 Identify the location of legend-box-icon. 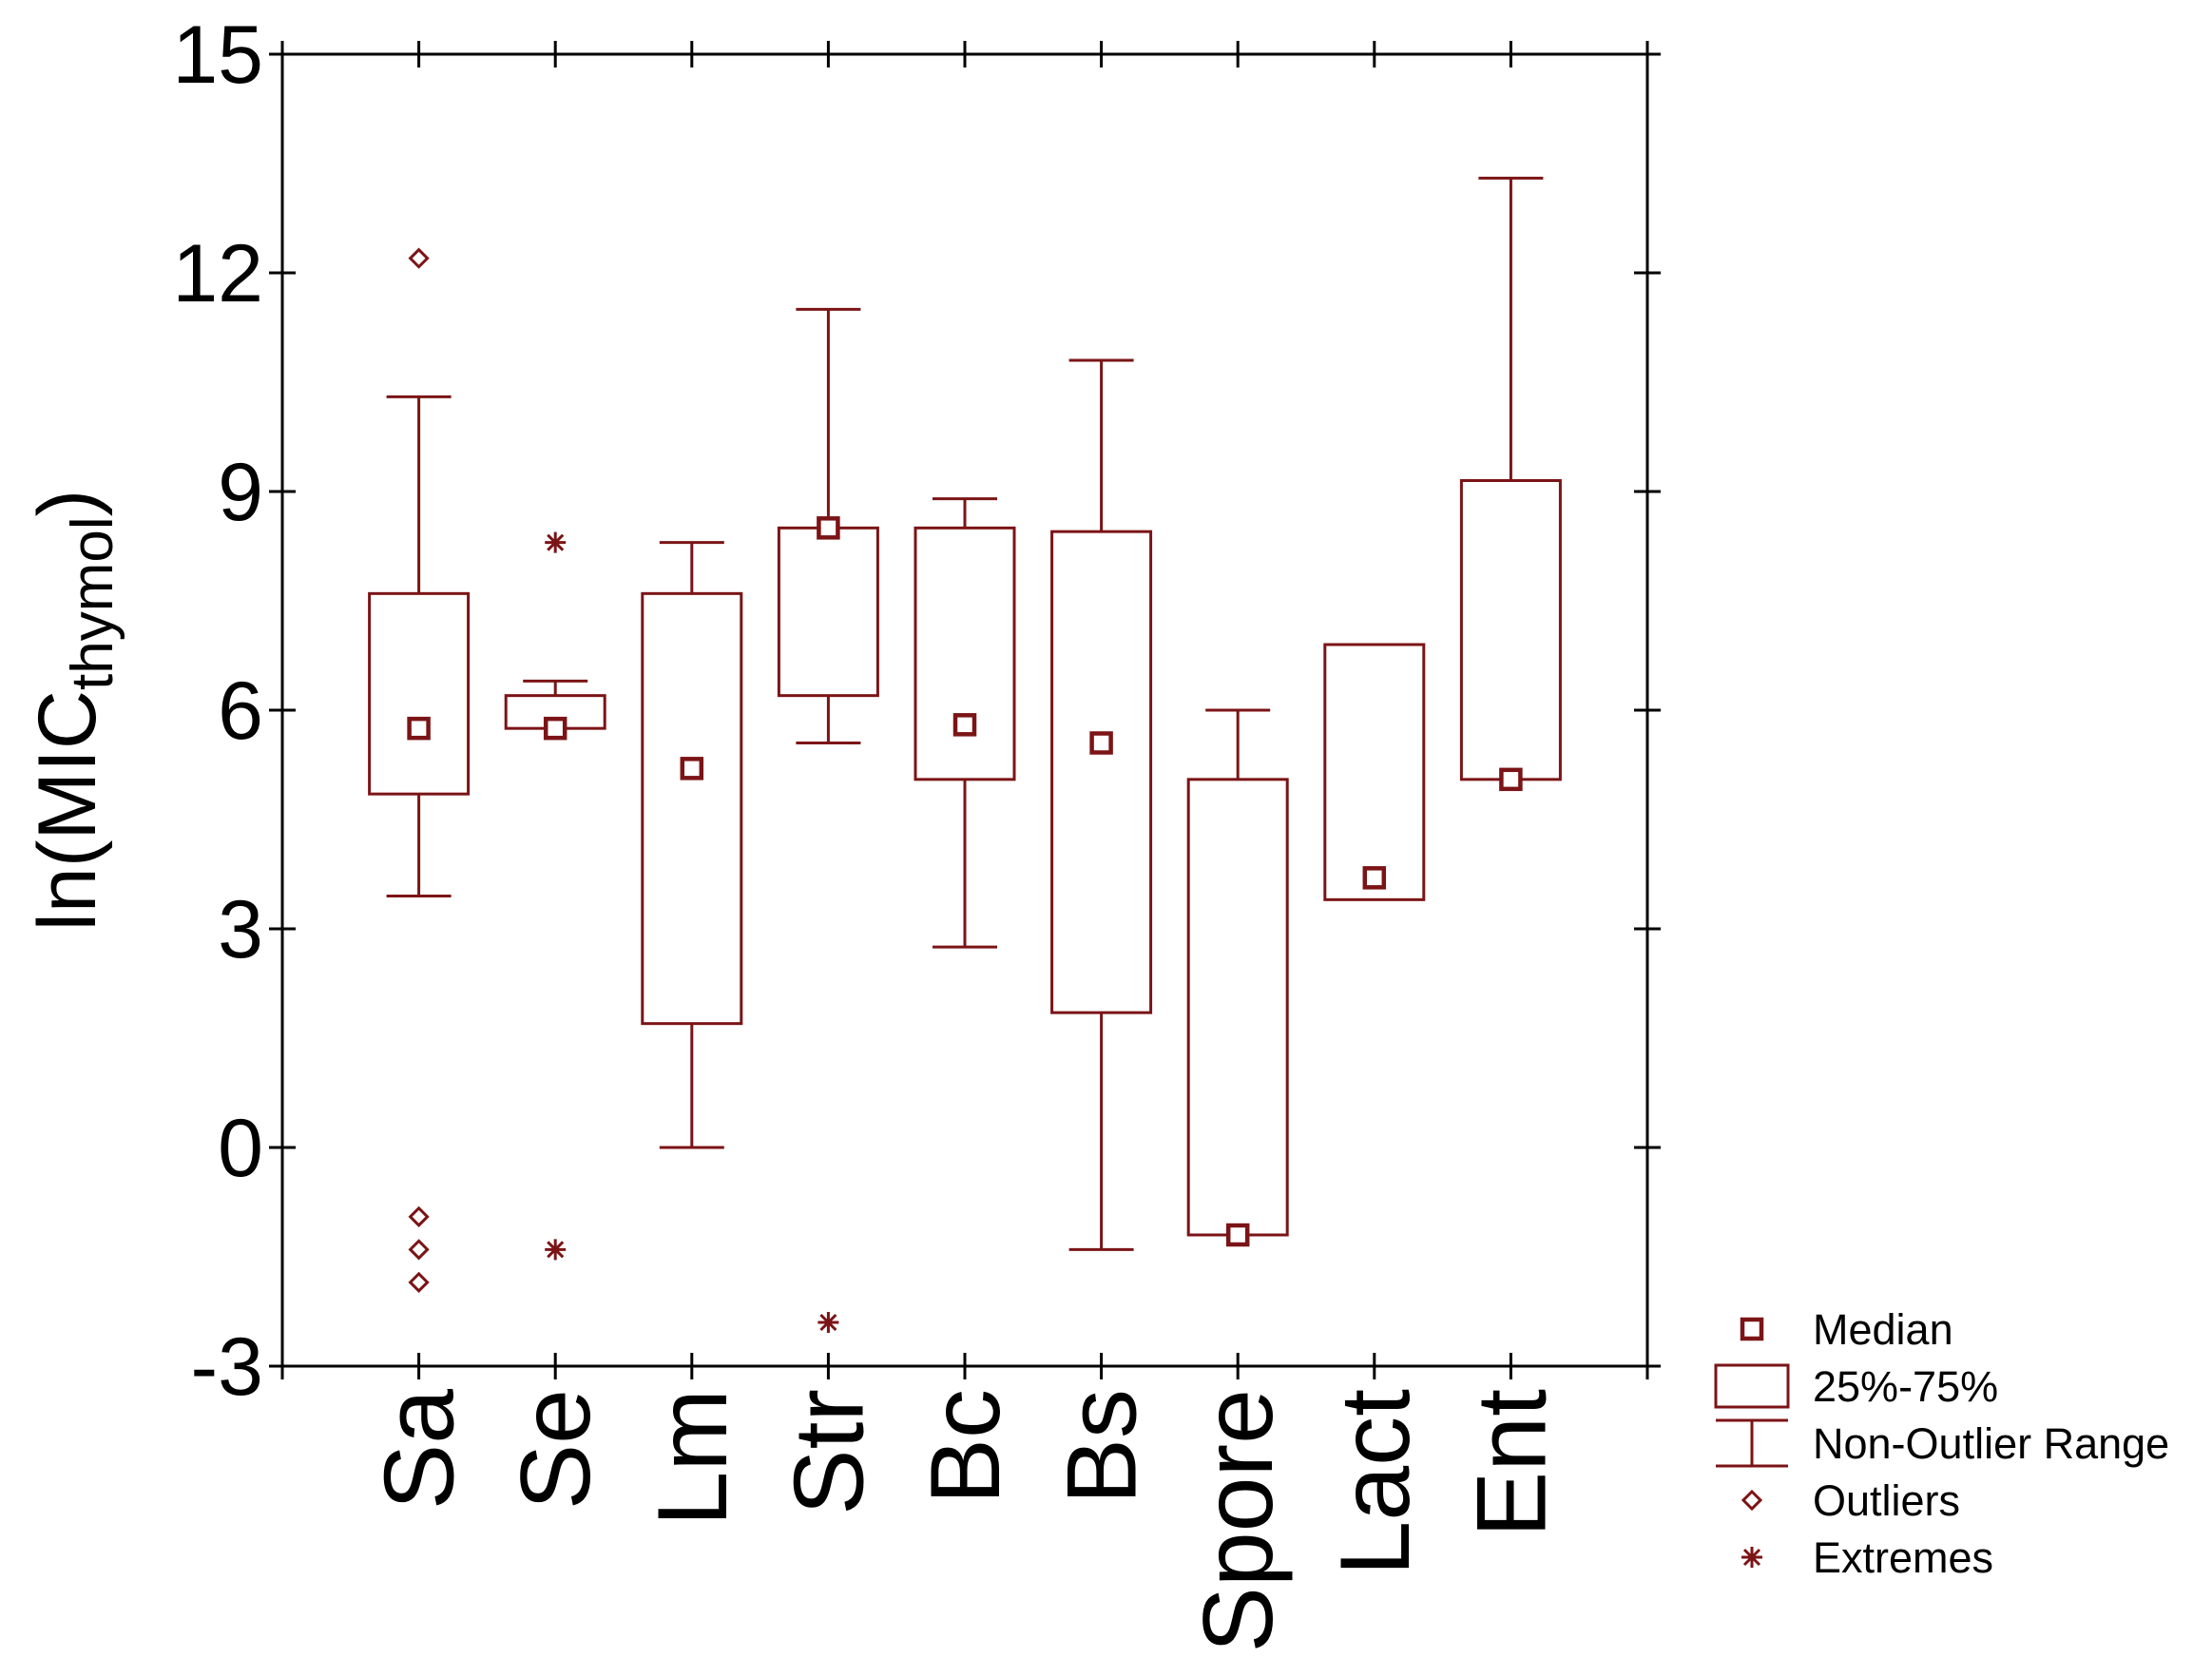
(1752, 1386).